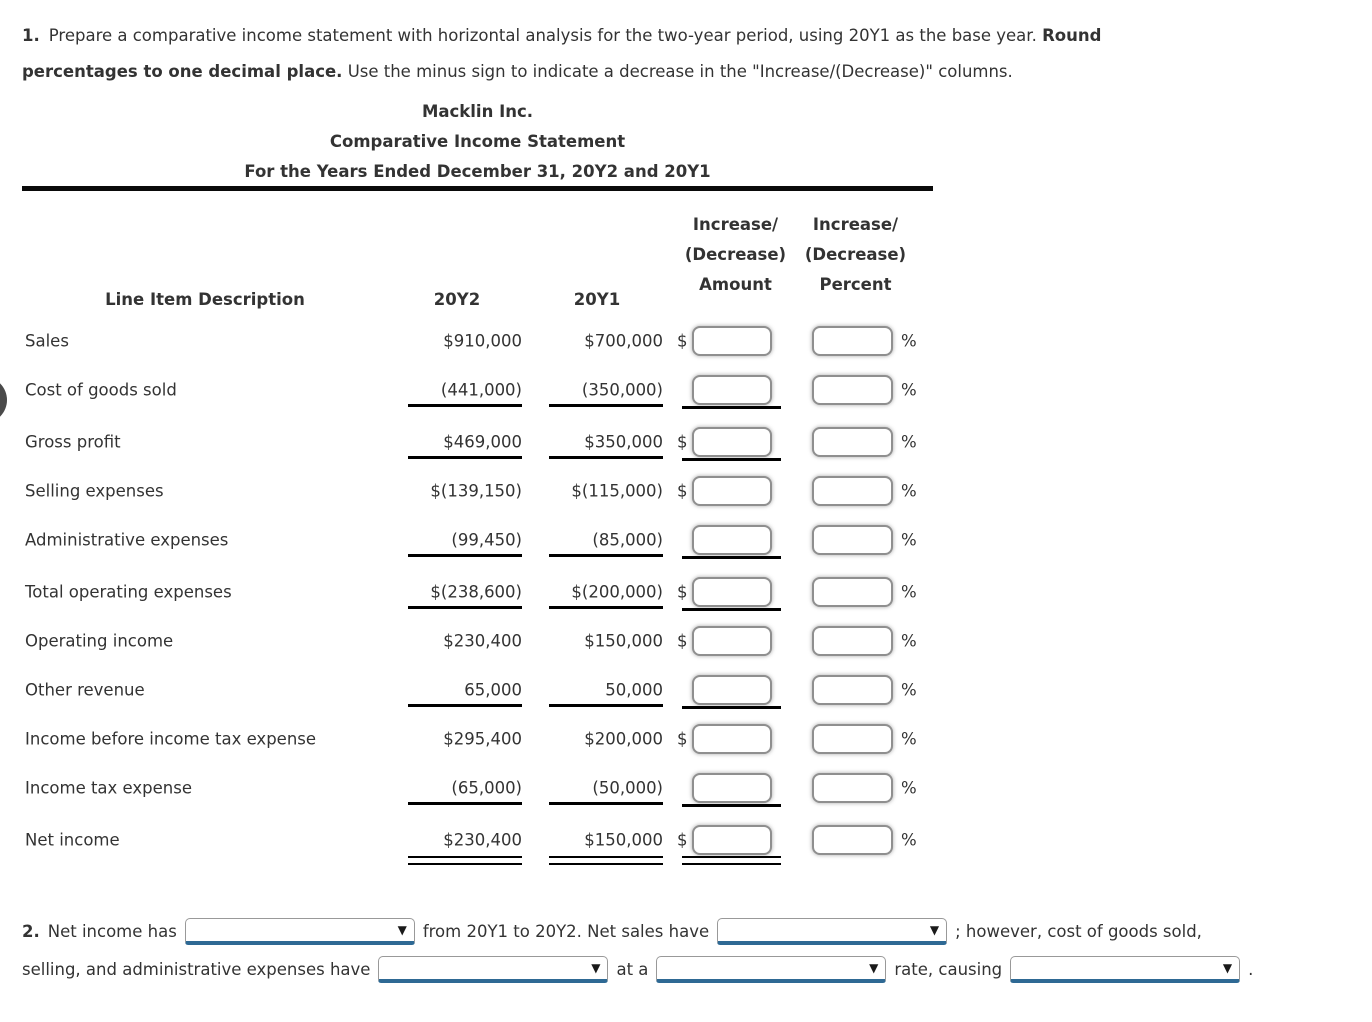 Image resolution: width=1372 pixels, height=1022 pixels. Describe the element at coordinates (732, 840) in the screenshot. I see `amount-input-net-income` at that location.